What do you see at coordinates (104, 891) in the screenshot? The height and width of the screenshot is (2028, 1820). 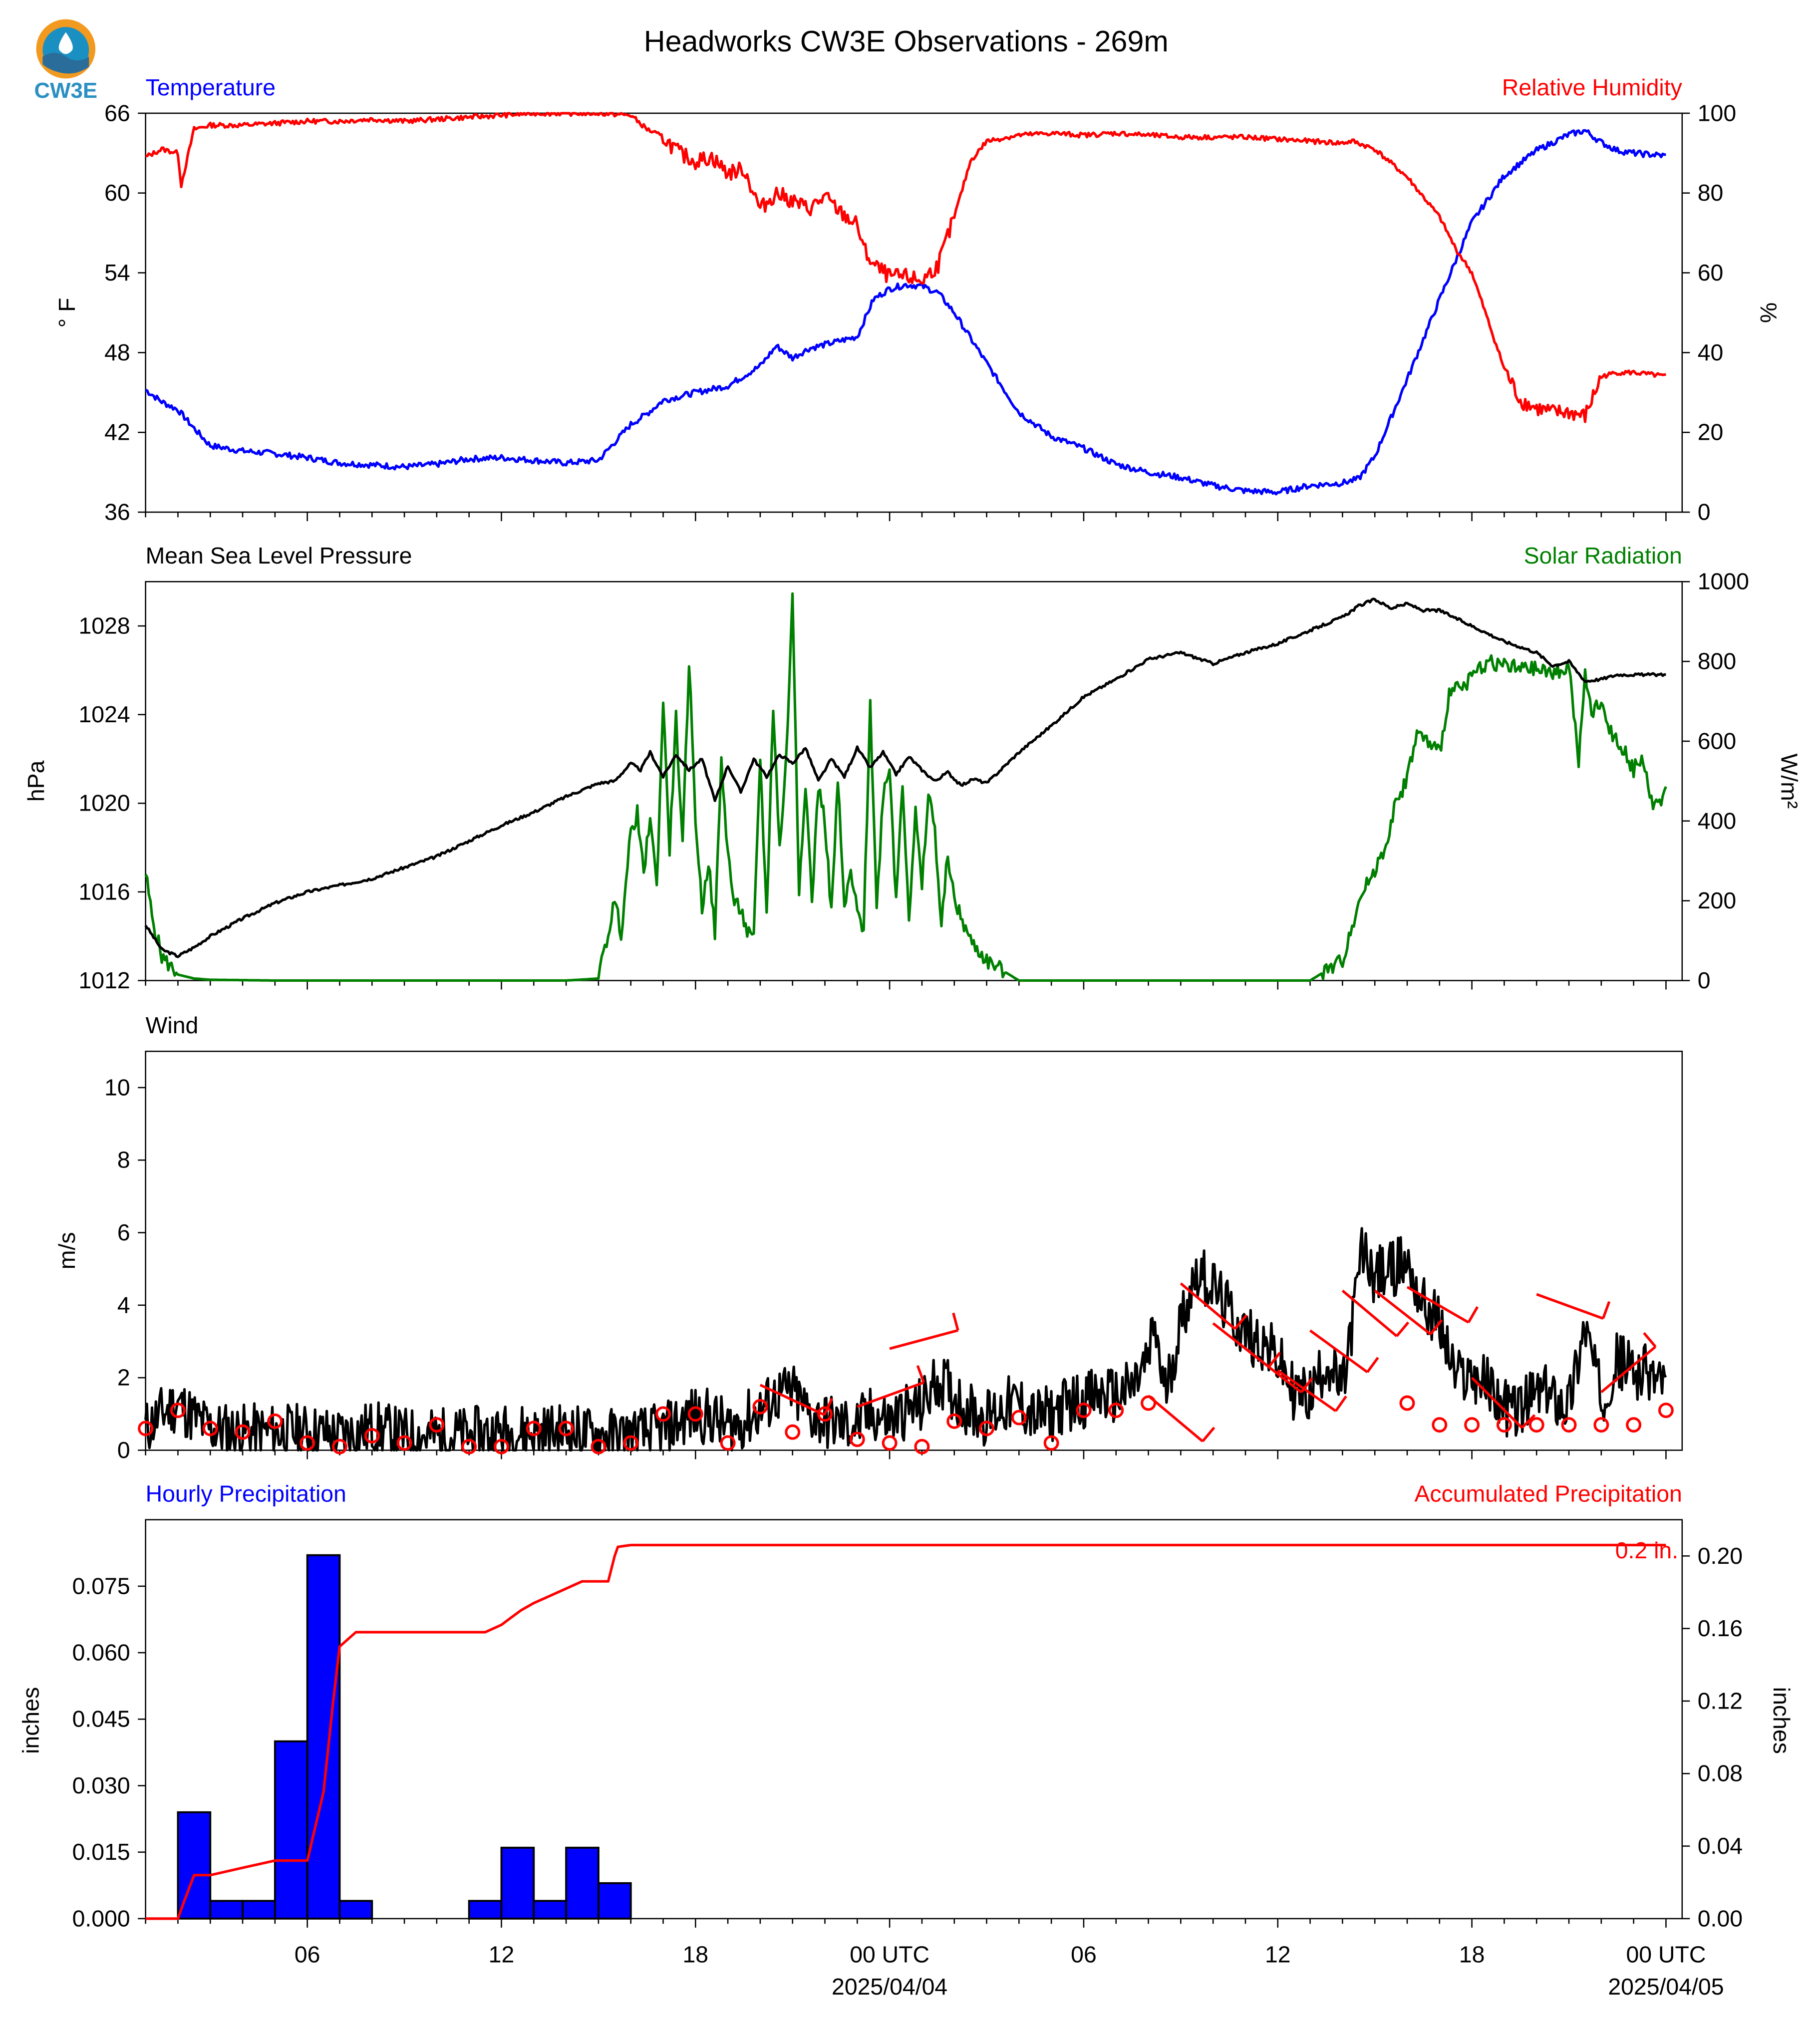 I see `y-tick-label: 1016` at bounding box center [104, 891].